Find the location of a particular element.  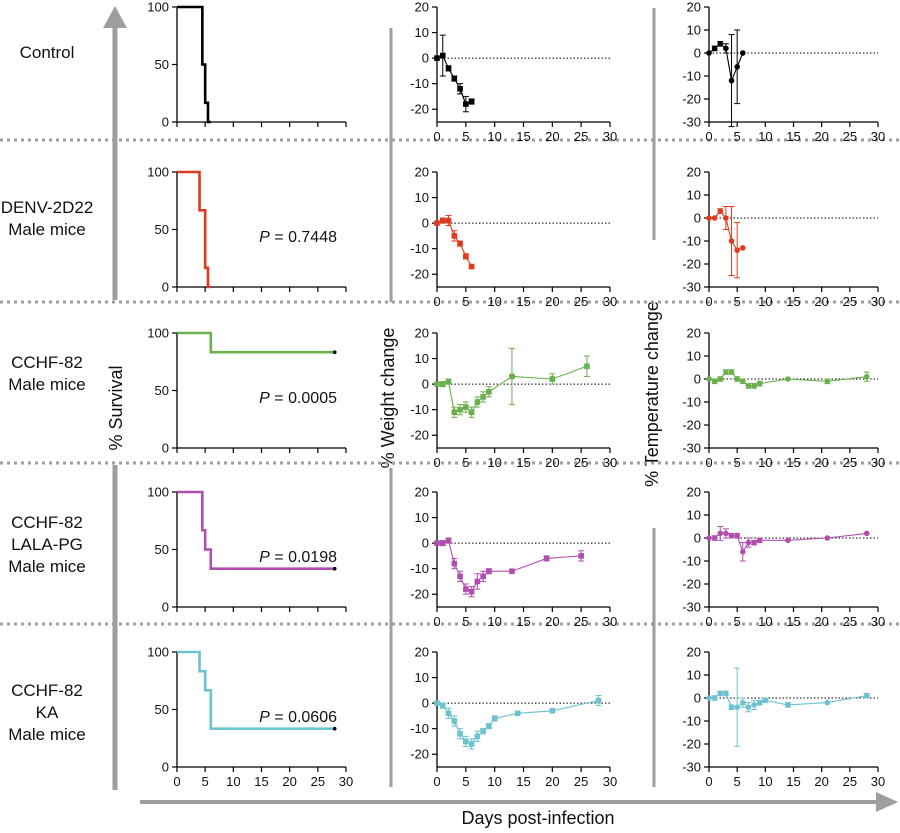

p-value-label: P = 0.7448 is located at coordinates (298, 237).